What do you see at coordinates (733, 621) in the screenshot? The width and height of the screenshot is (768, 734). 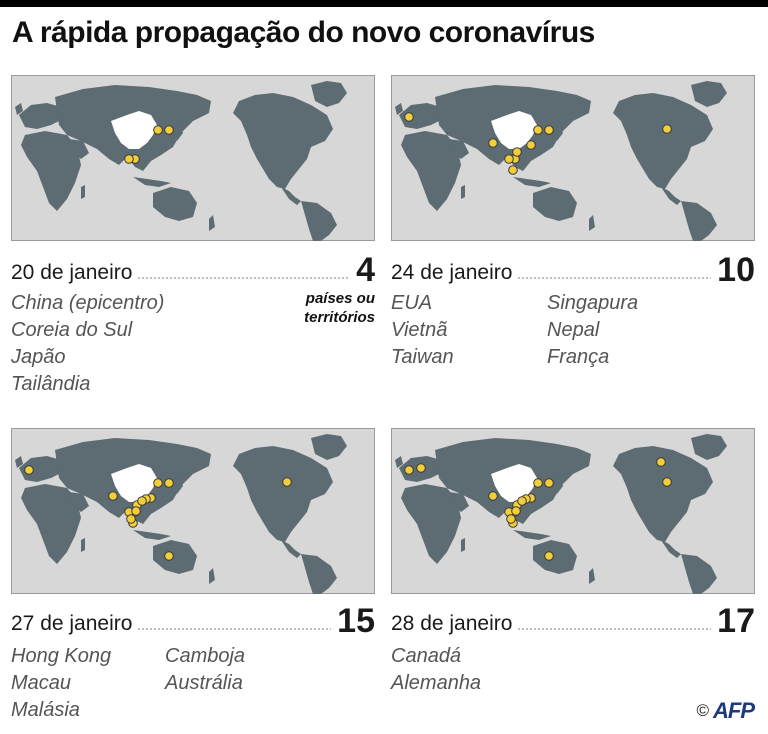 I see `case-count: 17` at bounding box center [733, 621].